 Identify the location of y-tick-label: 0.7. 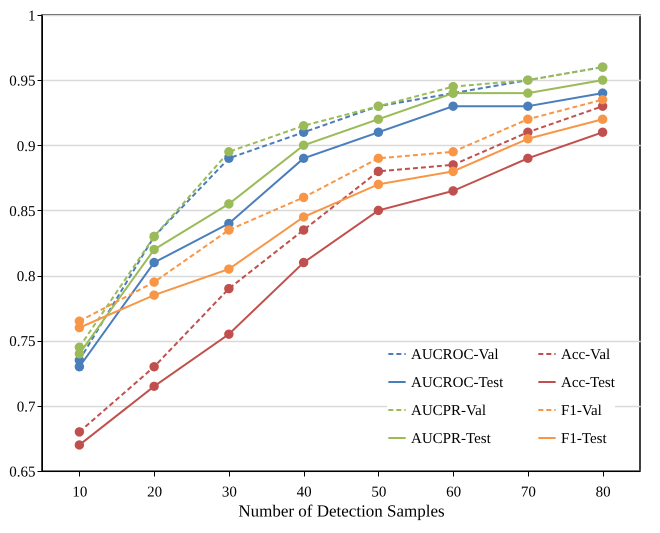
(26, 407).